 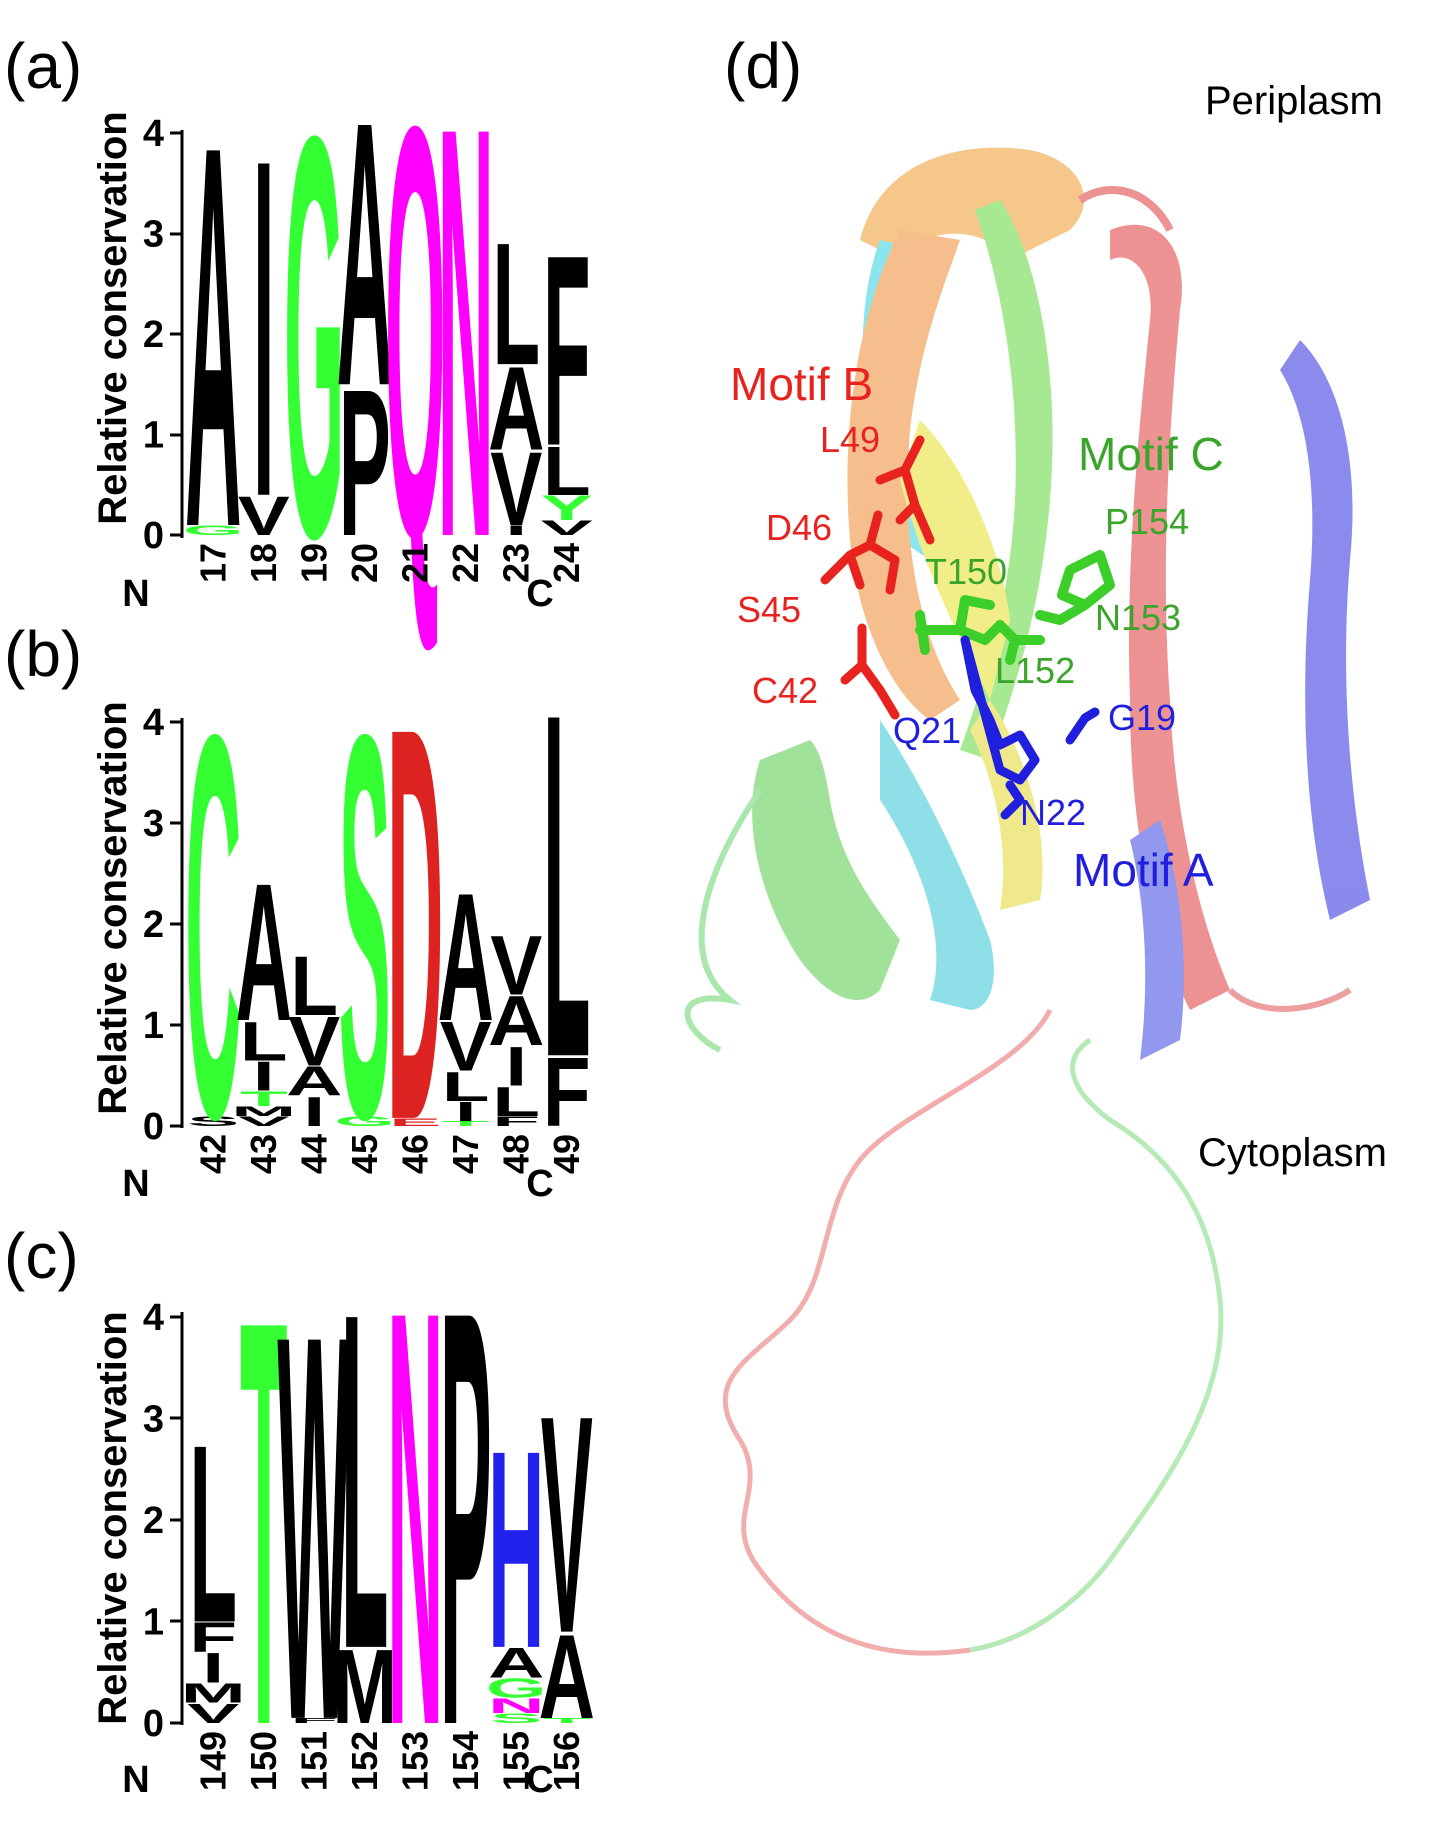 I want to click on residue-label-l152: L152, so click(x=1035, y=670).